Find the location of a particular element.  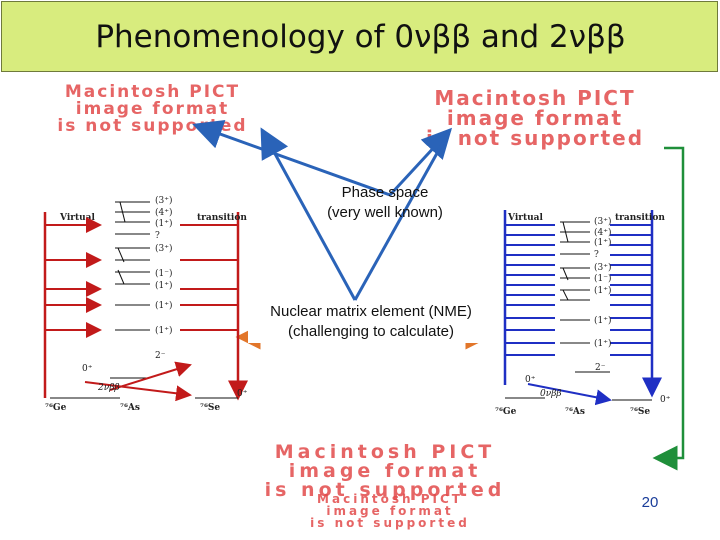

left-nucleus-se: ⁷⁶Se is located at coordinates (210, 408).